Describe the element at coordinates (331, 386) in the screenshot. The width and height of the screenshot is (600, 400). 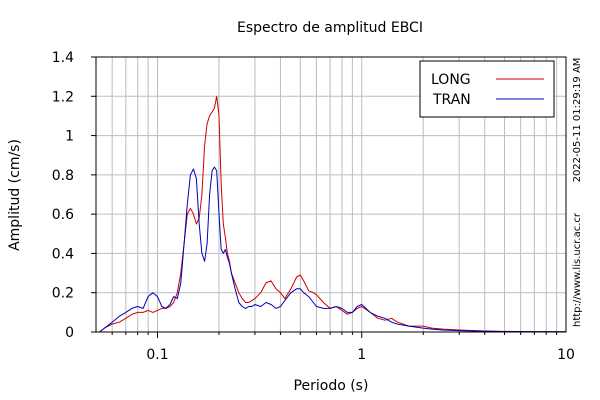
I see `x-axis-label: Periodo (s)` at that location.